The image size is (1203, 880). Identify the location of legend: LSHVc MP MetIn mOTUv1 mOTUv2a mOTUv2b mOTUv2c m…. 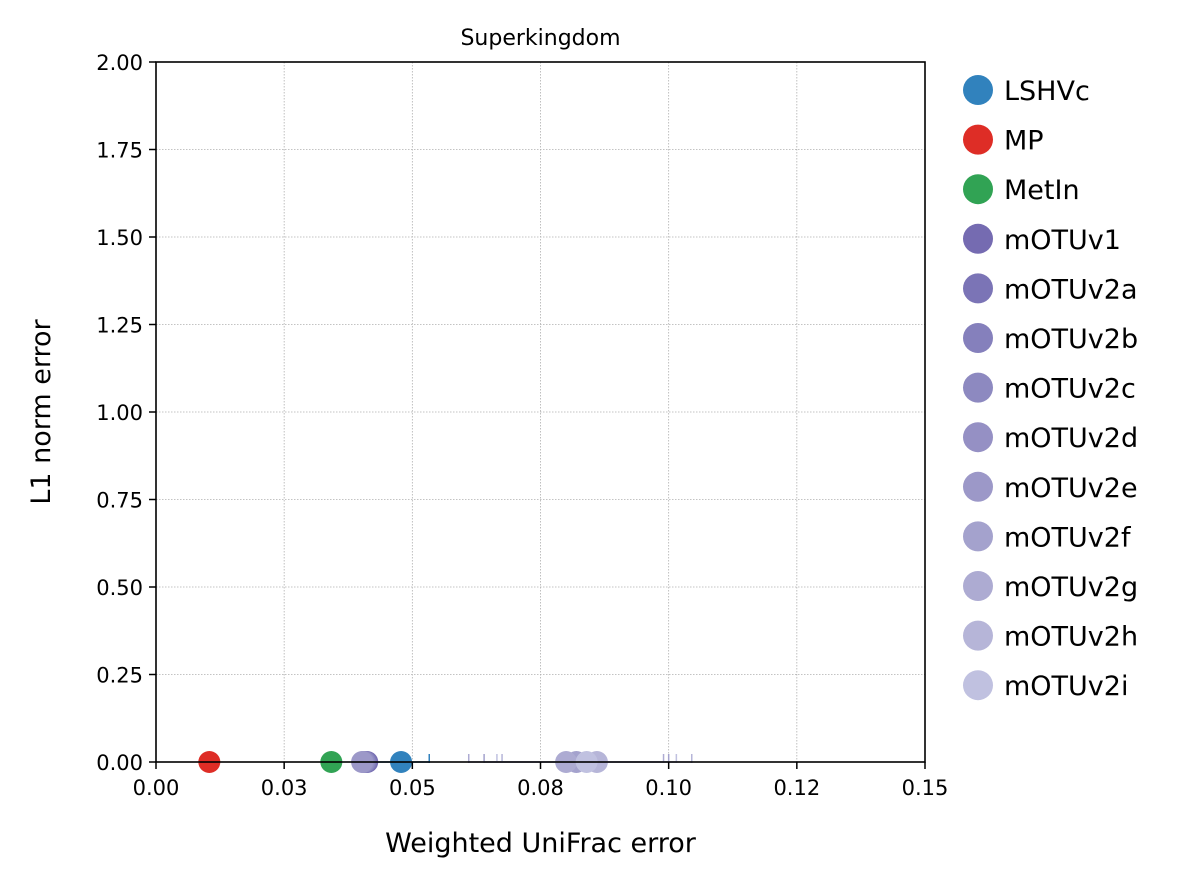
(1050, 388).